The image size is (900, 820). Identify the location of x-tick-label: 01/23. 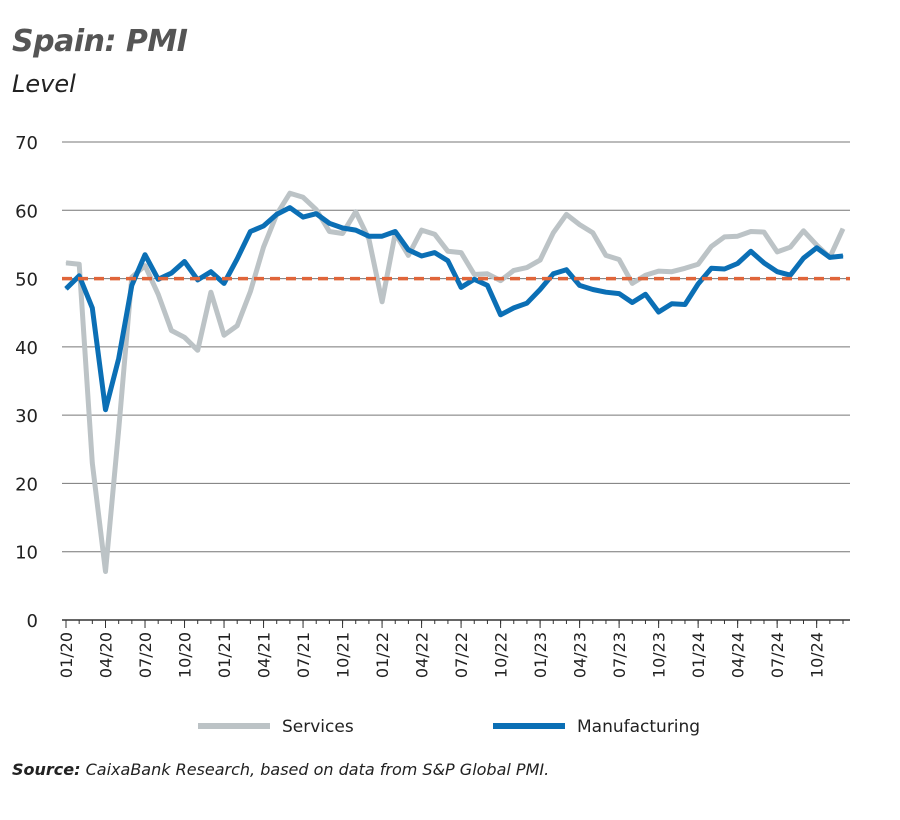
(540, 655).